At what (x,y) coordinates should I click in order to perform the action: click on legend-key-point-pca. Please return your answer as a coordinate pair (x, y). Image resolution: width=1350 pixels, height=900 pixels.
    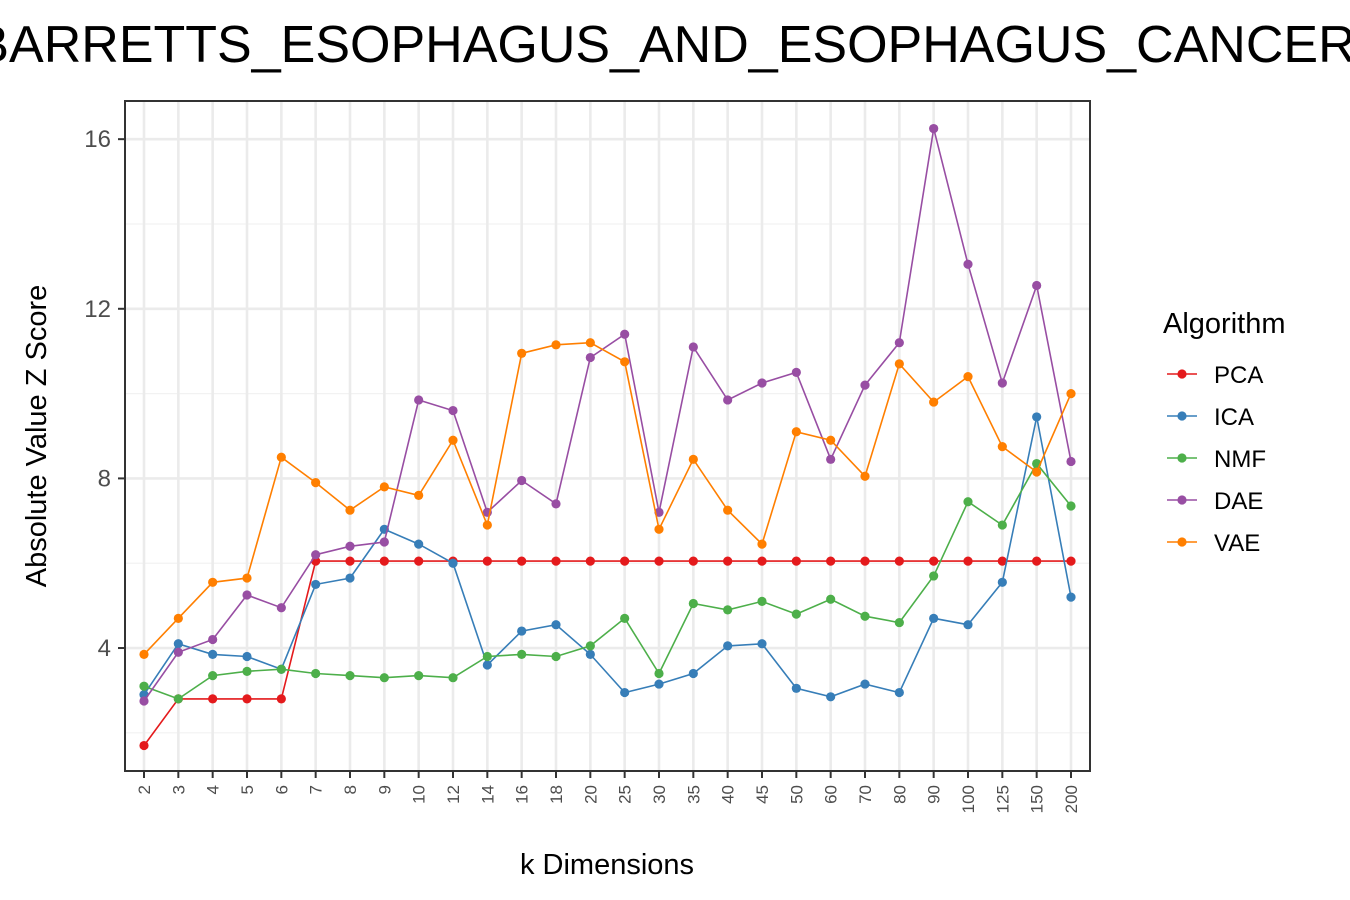
    Looking at the image, I should click on (1182, 374).